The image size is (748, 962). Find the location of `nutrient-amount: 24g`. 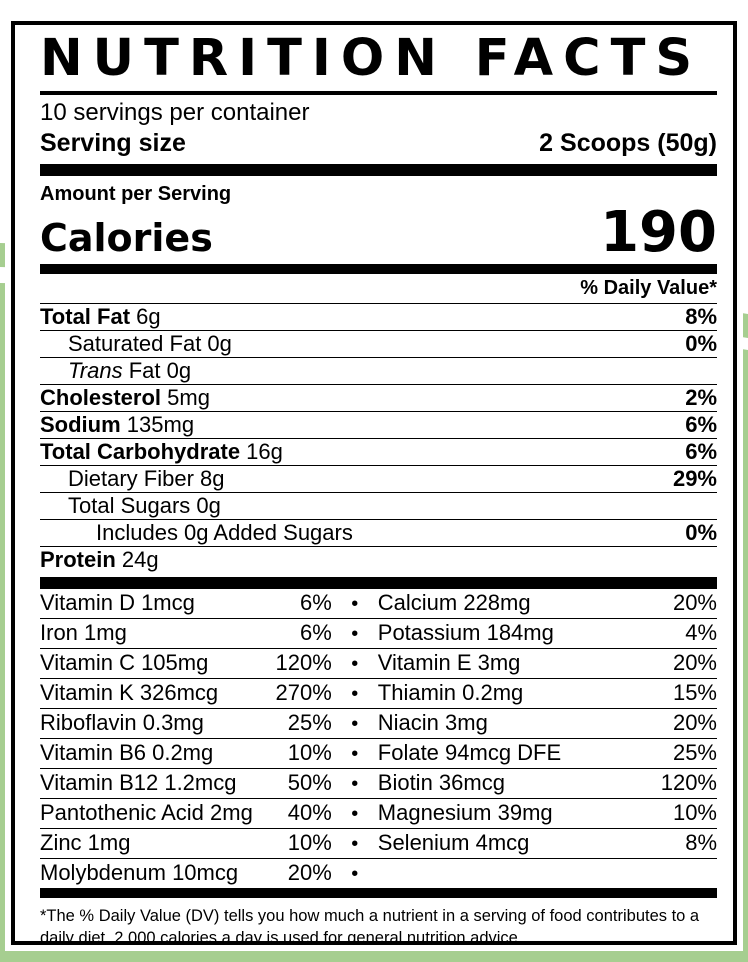

nutrient-amount: 24g is located at coordinates (137, 559).